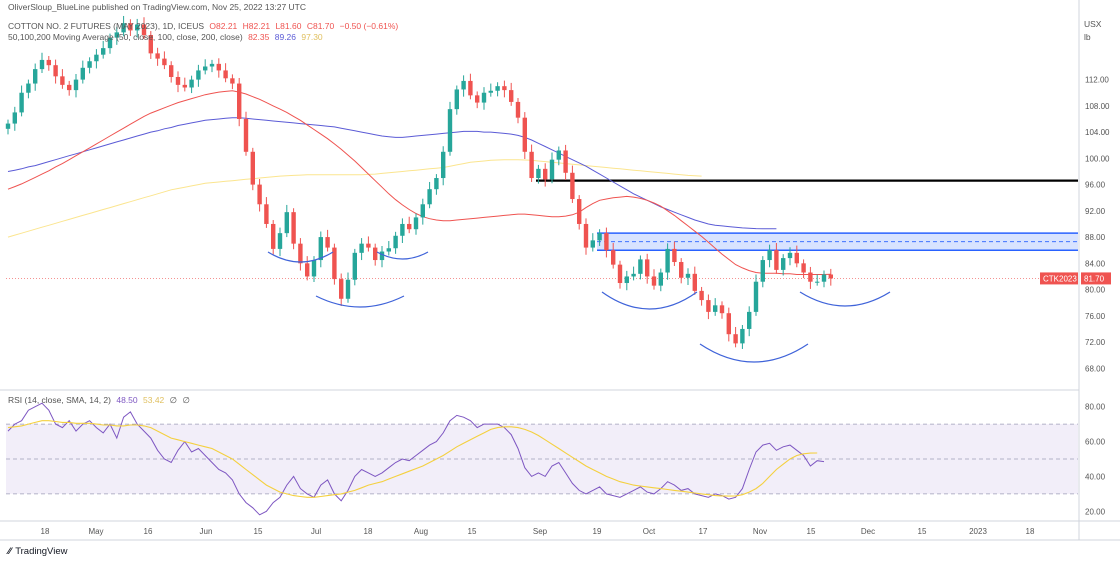 The image size is (1120, 563). What do you see at coordinates (868, 531) in the screenshot?
I see `time-tick-label: Dec` at bounding box center [868, 531].